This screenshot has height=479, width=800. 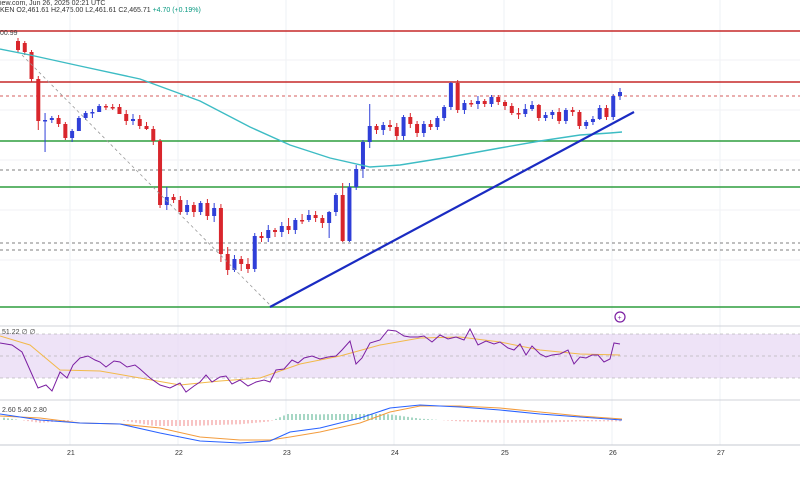 I want to click on time-axis: 21 22 23 24 25 26 27, so click(x=396, y=453).